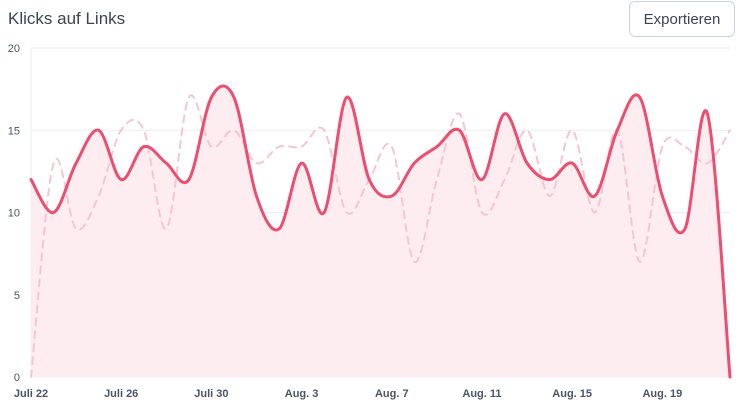 The width and height of the screenshot is (753, 412). Describe the element at coordinates (481, 394) in the screenshot. I see `x-tick-label: Aug. 11` at that location.